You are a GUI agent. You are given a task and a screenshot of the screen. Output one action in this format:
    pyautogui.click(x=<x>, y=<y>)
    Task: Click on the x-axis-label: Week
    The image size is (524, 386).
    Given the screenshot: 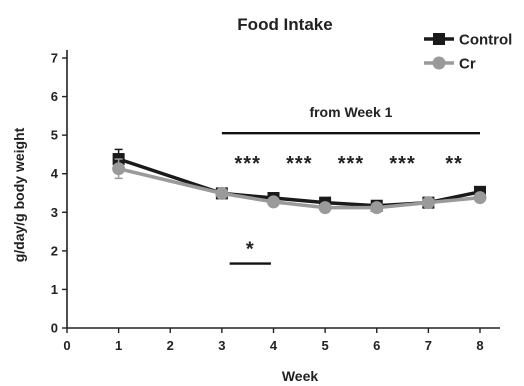 What is the action you would take?
    pyautogui.click(x=300, y=376)
    